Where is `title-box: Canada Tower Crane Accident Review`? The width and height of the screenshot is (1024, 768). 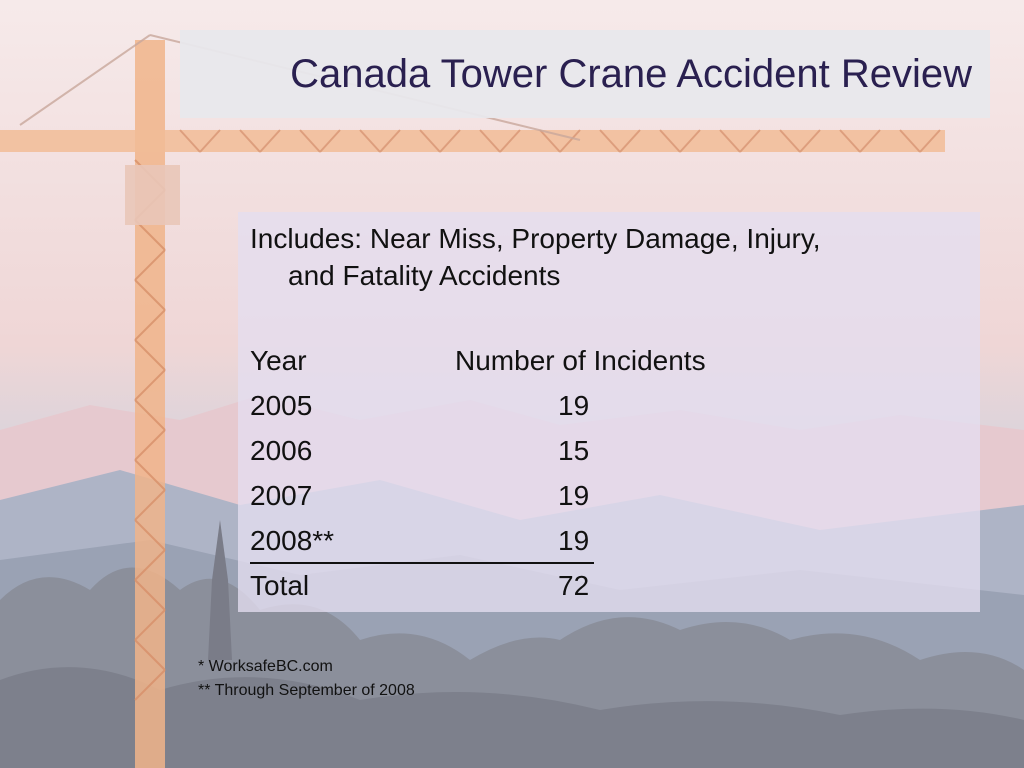
title-box: Canada Tower Crane Accident Review is located at coordinates (585, 74).